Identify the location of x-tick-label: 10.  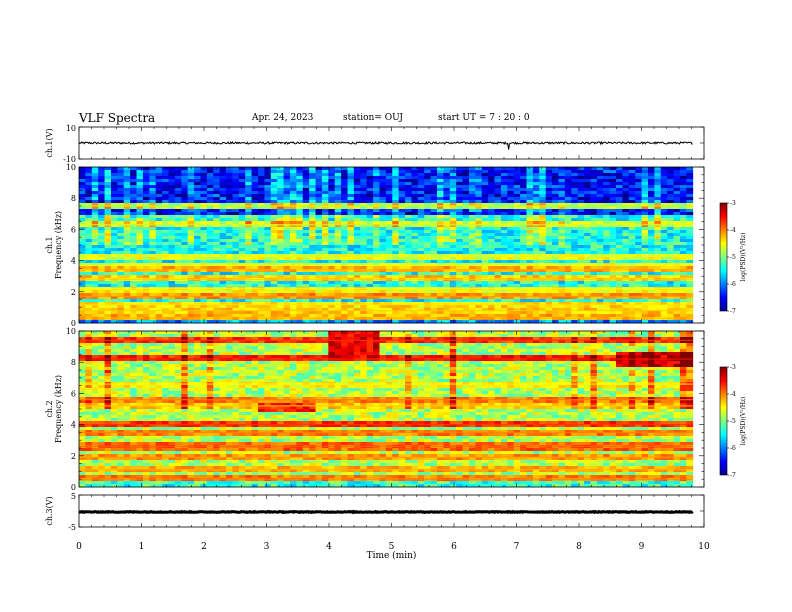
(704, 547).